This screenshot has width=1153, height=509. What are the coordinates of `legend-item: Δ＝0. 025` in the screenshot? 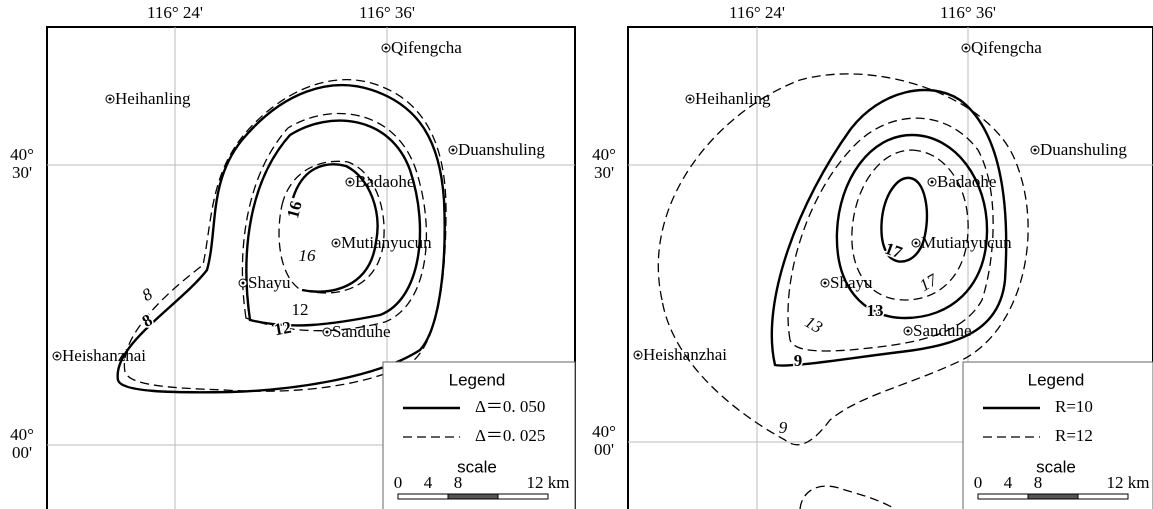 It's located at (510, 435).